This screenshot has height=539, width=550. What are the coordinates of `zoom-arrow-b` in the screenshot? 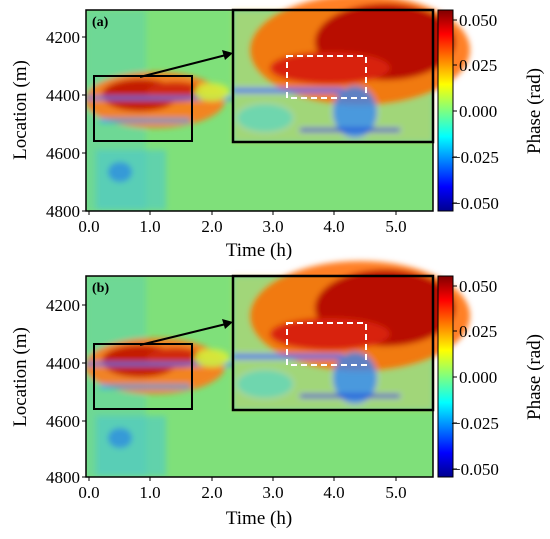 It's located at (183, 334).